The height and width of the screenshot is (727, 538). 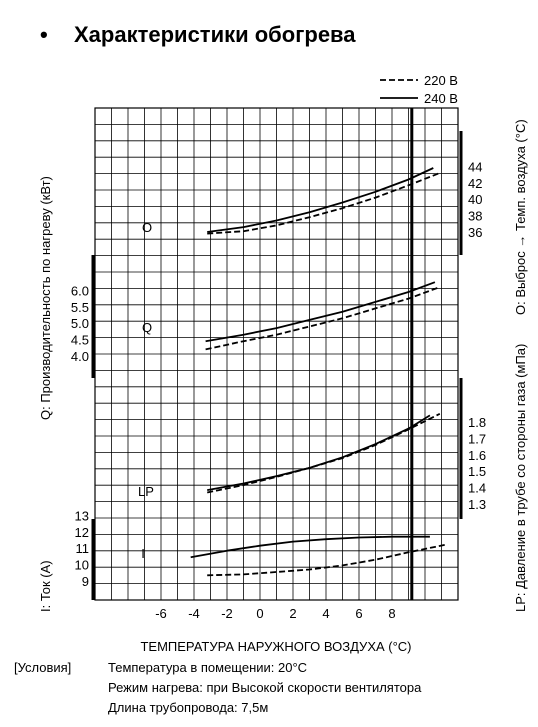 I want to click on x-tick-label: 6, so click(x=358, y=613).